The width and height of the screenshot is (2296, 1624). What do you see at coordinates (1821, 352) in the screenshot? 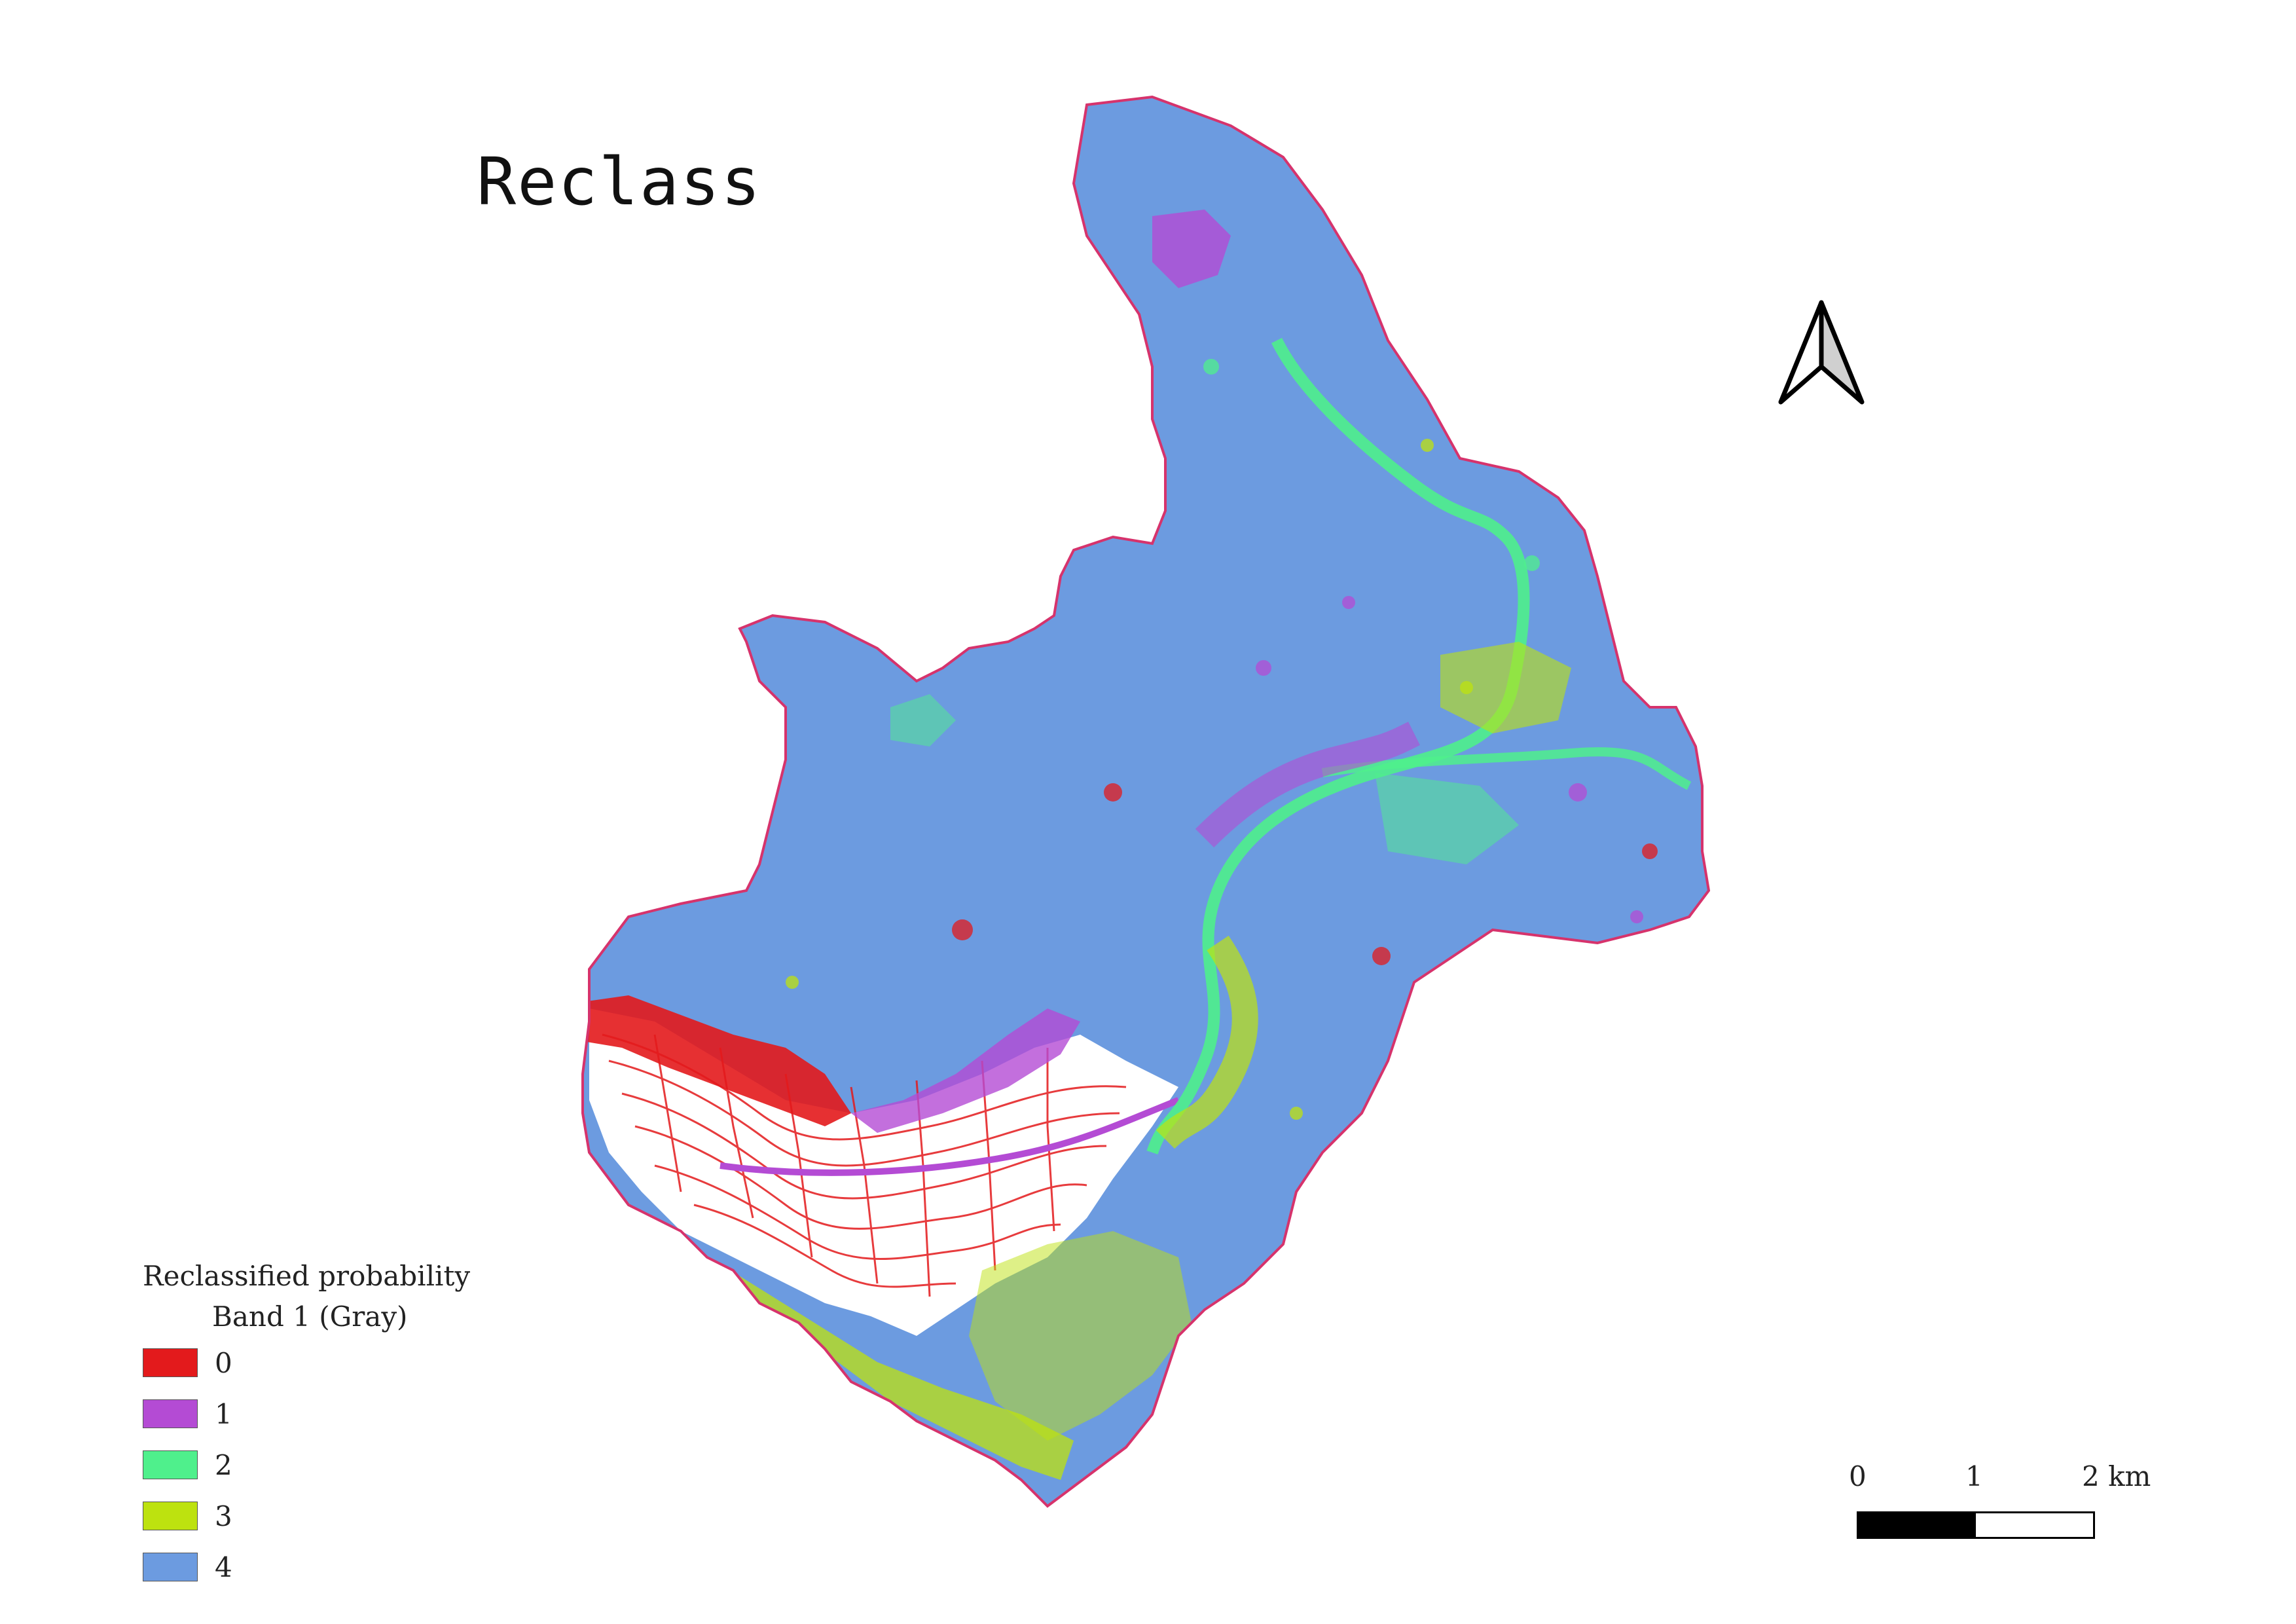
I see `north-arrow-icon` at bounding box center [1821, 352].